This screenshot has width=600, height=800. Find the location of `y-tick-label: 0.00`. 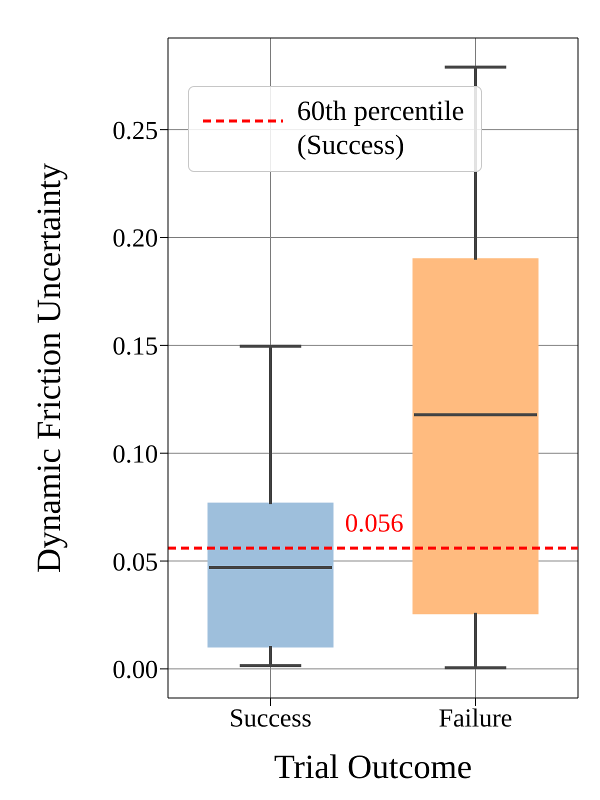

y-tick-label: 0.00 is located at coordinates (135, 669).